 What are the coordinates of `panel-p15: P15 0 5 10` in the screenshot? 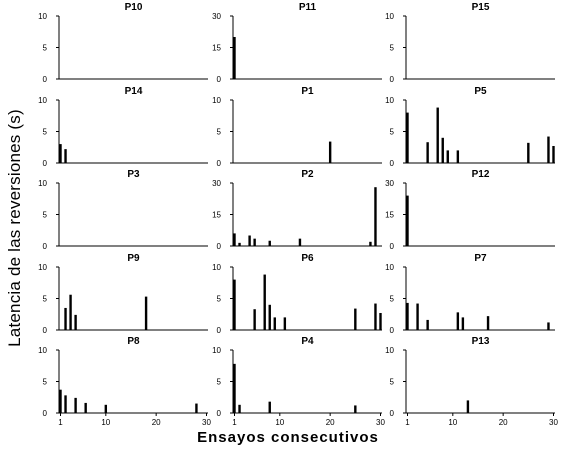 It's located at (470, 43).